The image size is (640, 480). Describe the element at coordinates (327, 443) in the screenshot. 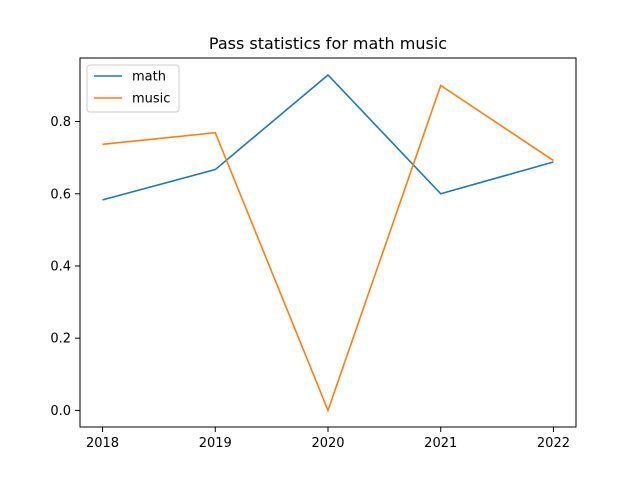

I see `x-tick-label: 2020` at that location.